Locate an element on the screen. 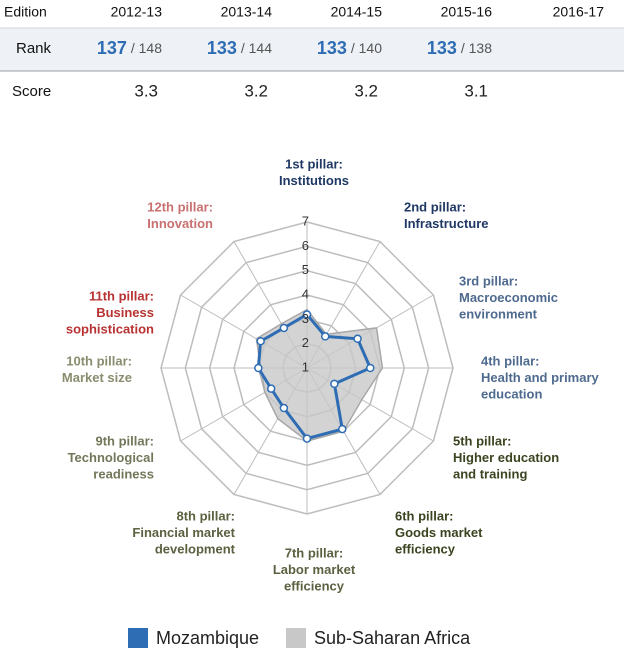 This screenshot has height=651, width=624. category-label: 6th pillar: is located at coordinates (424, 515).